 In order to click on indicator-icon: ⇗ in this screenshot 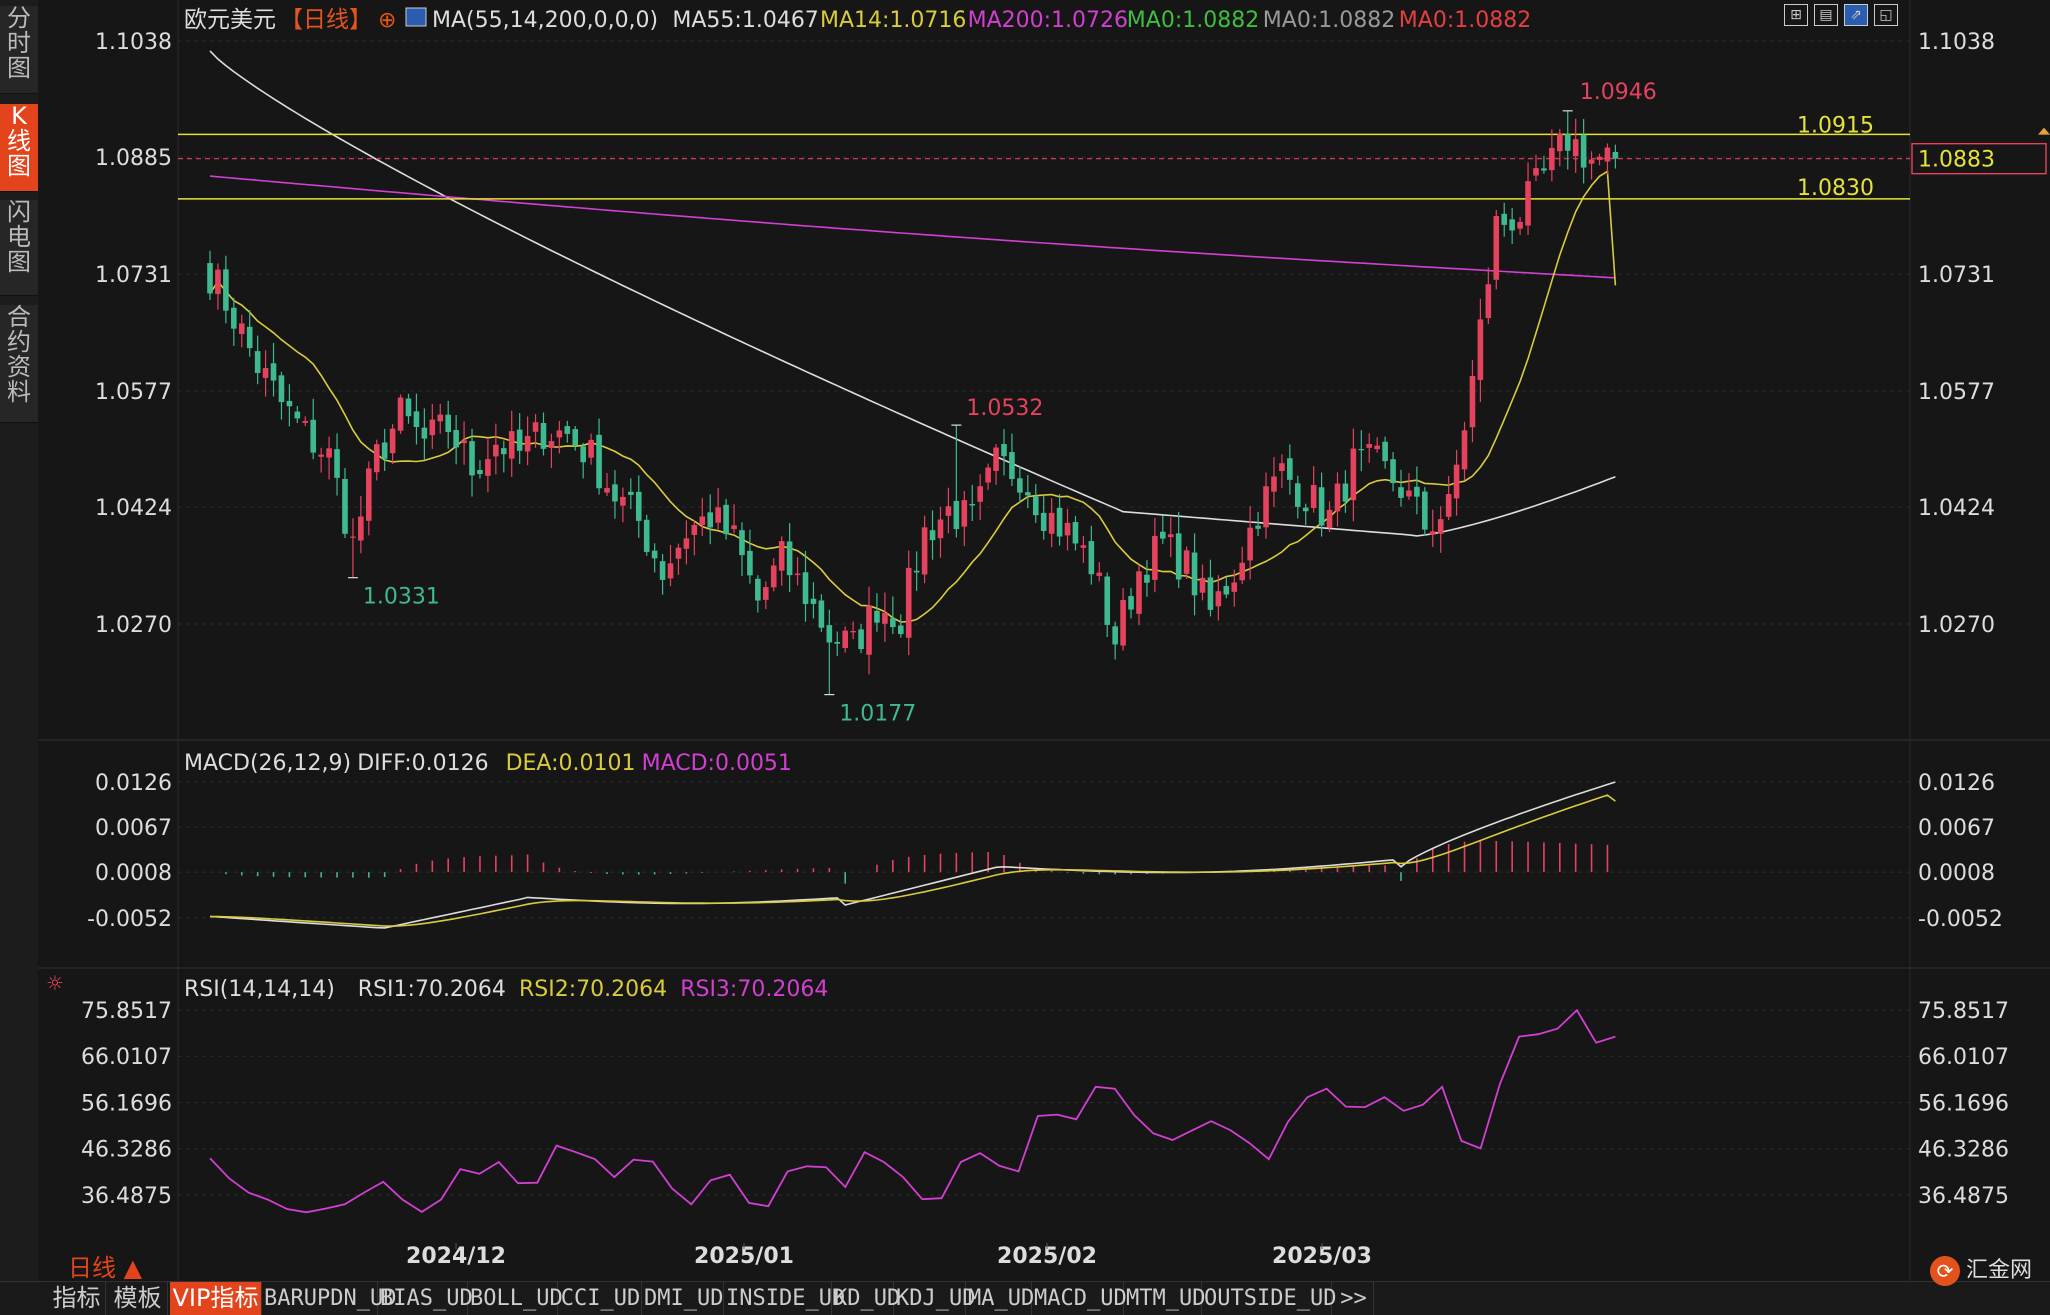, I will do `click(1856, 15)`.